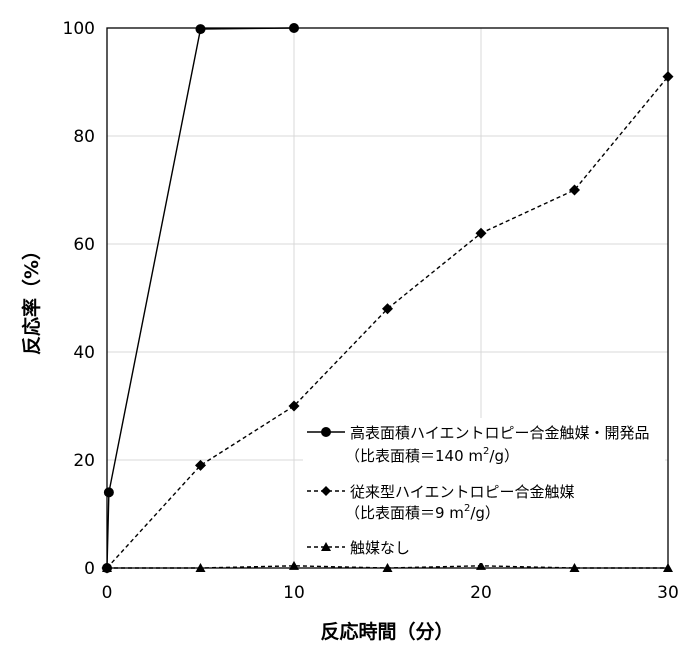 The width and height of the screenshot is (700, 661). I want to click on x-tick-label: 0, so click(107, 593).